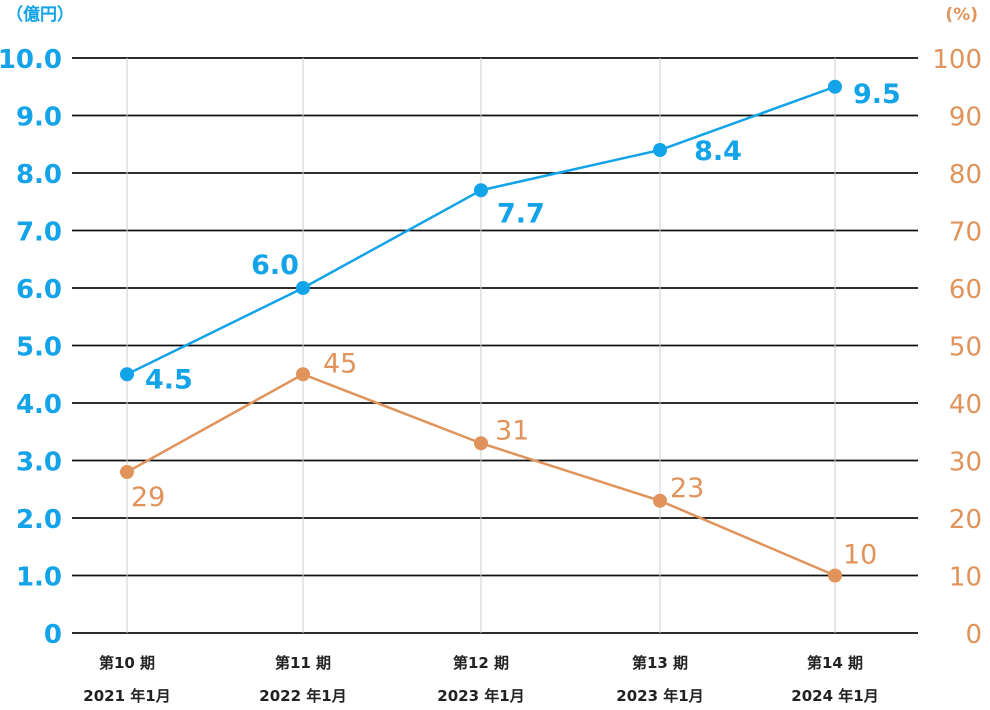 The image size is (990, 710). What do you see at coordinates (973, 635) in the screenshot?
I see `right-axis-tick-label: 0` at bounding box center [973, 635].